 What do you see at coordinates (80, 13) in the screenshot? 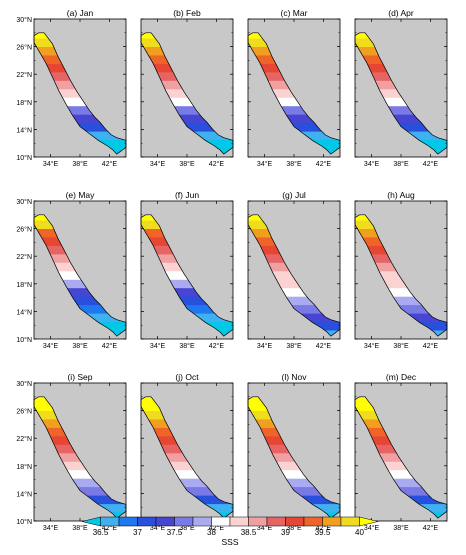
I see `panel-title: (a) Jan` at bounding box center [80, 13].